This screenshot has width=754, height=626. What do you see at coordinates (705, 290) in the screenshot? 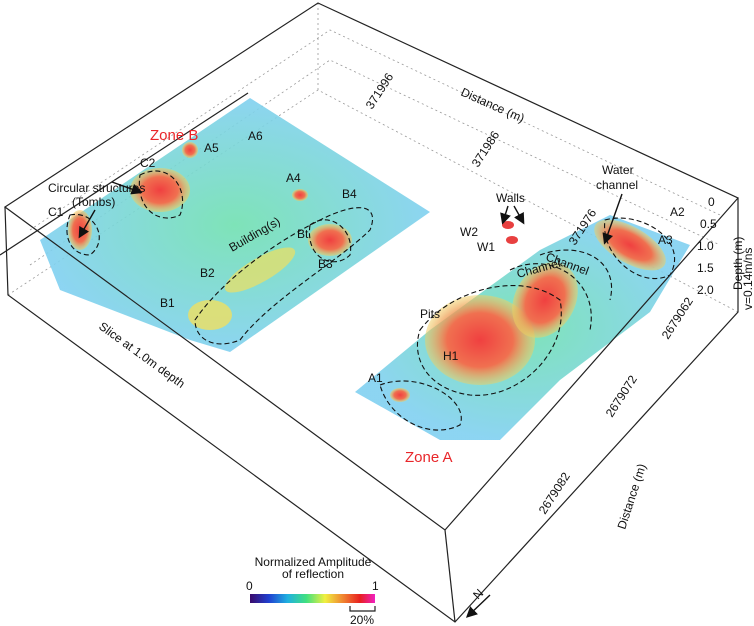
I see `depth-tick-label: 2.0` at bounding box center [705, 290].